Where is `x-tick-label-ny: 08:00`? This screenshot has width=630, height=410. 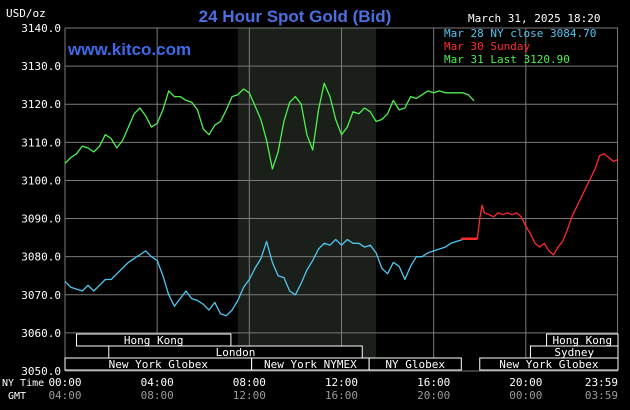 x-tick-label-ny: 08:00 is located at coordinates (249, 382).